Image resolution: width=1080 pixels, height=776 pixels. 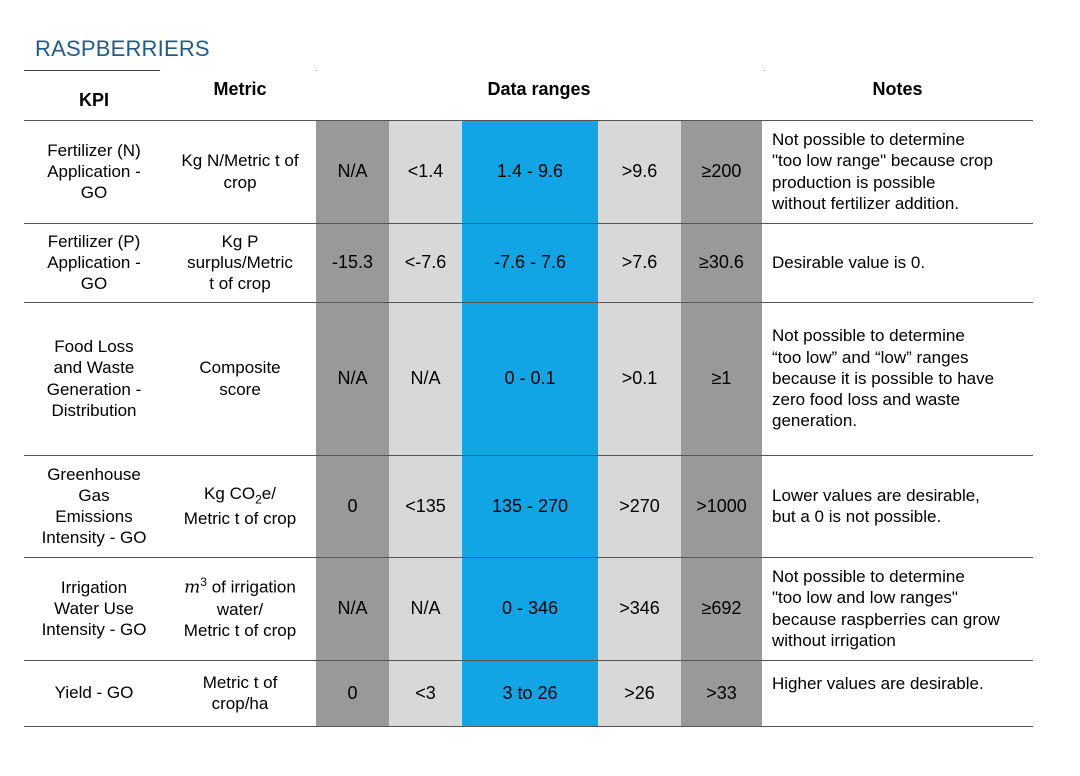 What do you see at coordinates (94, 241) in the screenshot?
I see `kpi-text: Fertilizer (P)` at bounding box center [94, 241].